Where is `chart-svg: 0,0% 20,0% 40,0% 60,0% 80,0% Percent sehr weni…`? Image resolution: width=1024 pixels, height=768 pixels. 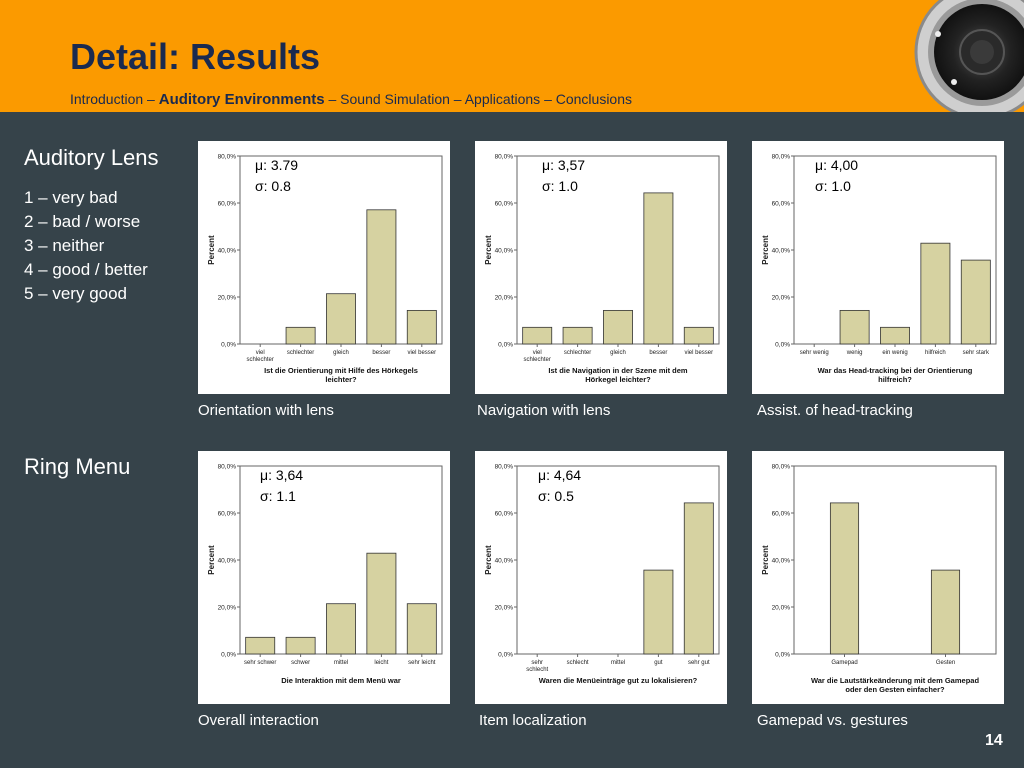
chart-svg: 0,0% 20,0% 40,0% 60,0% 80,0% Percent sehr weni… is located at coordinates (879, 269).